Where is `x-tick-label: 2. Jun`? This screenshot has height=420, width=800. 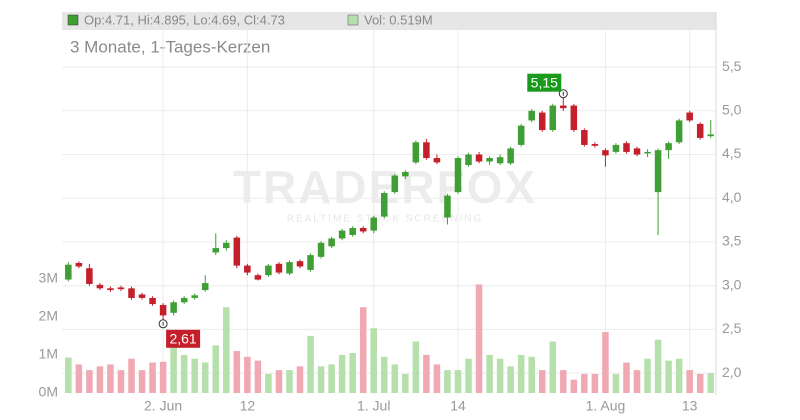
x-tick-label: 2. Jun is located at coordinates (163, 406).